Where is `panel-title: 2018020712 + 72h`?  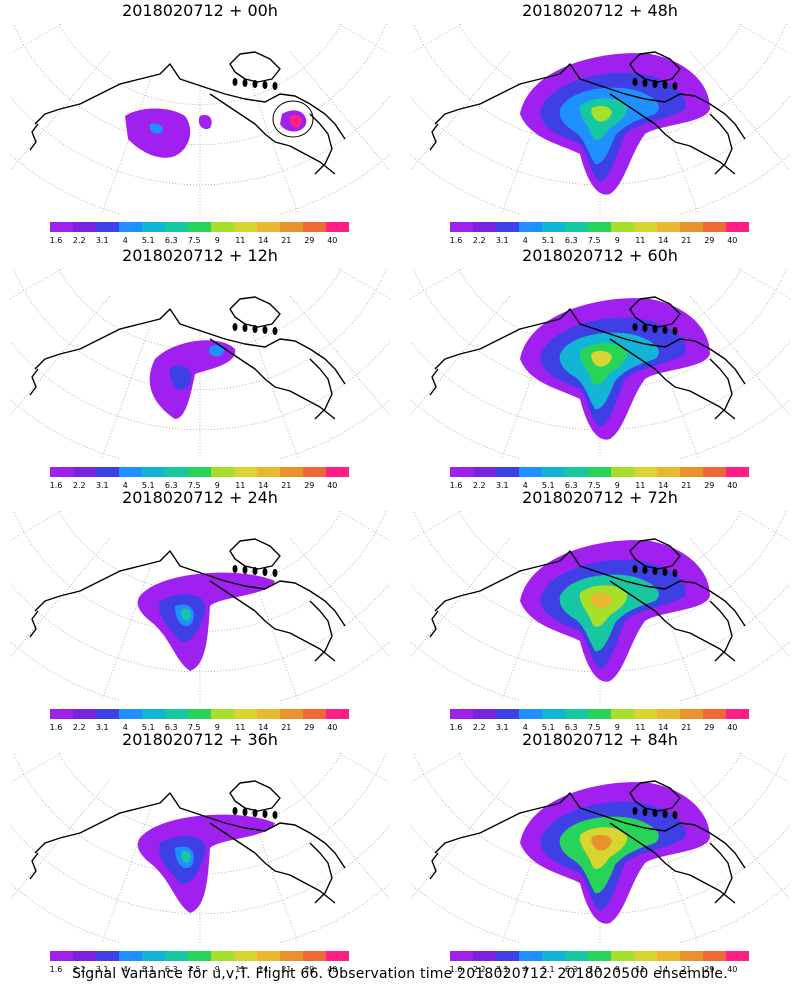 panel-title: 2018020712 + 72h is located at coordinates (600, 497).